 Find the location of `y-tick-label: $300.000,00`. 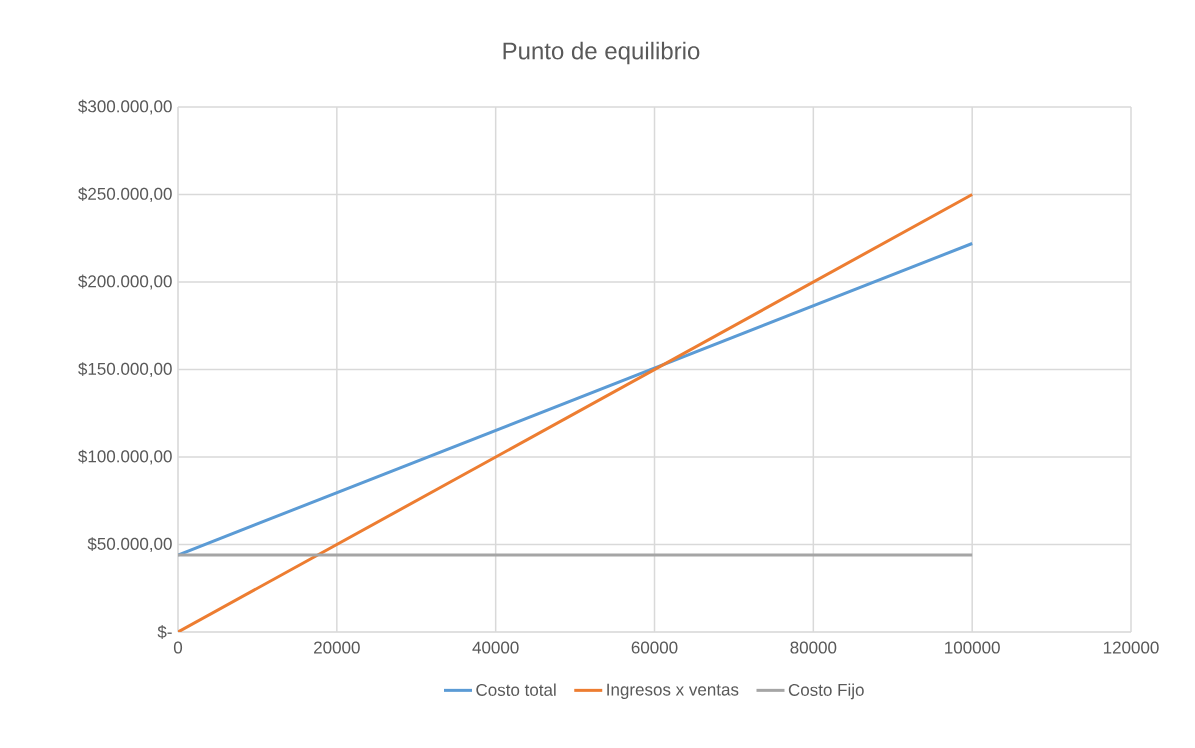

y-tick-label: $300.000,00 is located at coordinates (125, 107).